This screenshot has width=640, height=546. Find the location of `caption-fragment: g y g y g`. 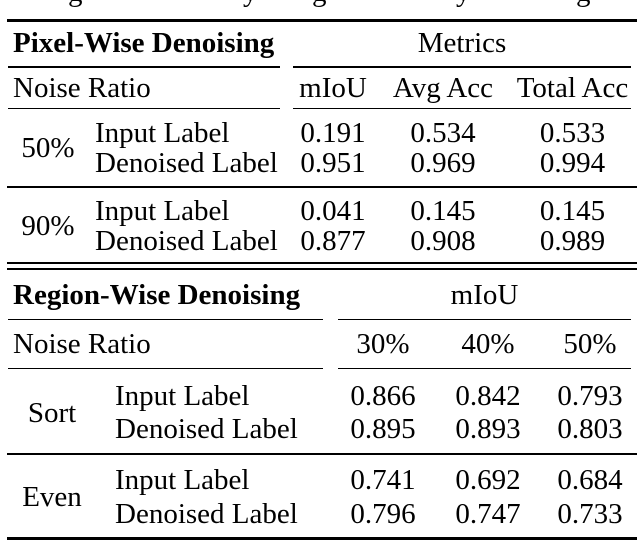

caption-fragment: g y g y g is located at coordinates (320, 6).